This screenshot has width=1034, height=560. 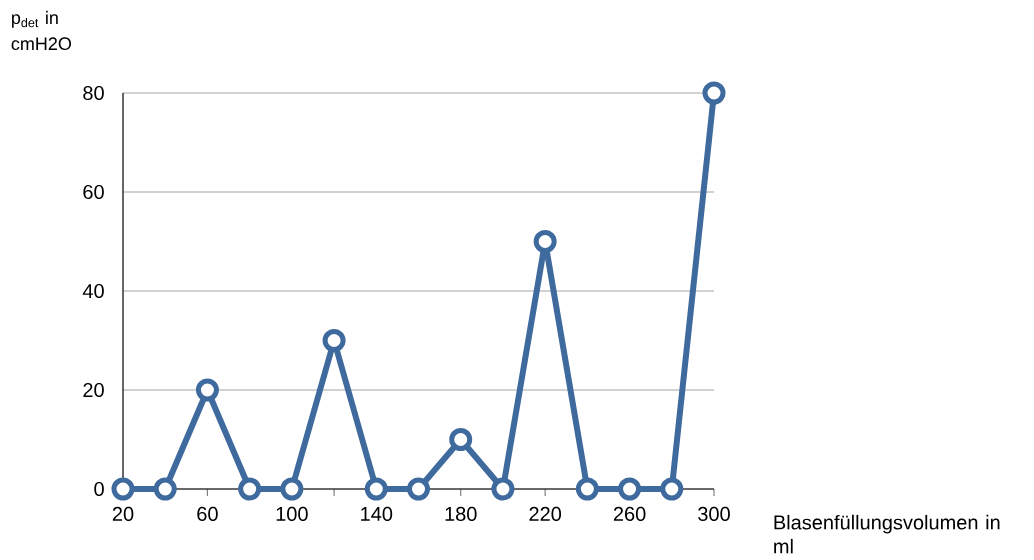 I want to click on y-tick-label: 40, so click(x=93, y=291).